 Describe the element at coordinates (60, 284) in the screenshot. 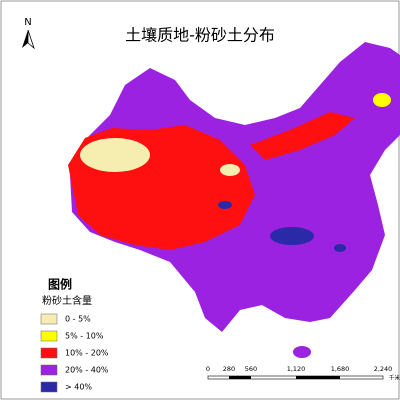

I see `legend-title: 图例` at that location.